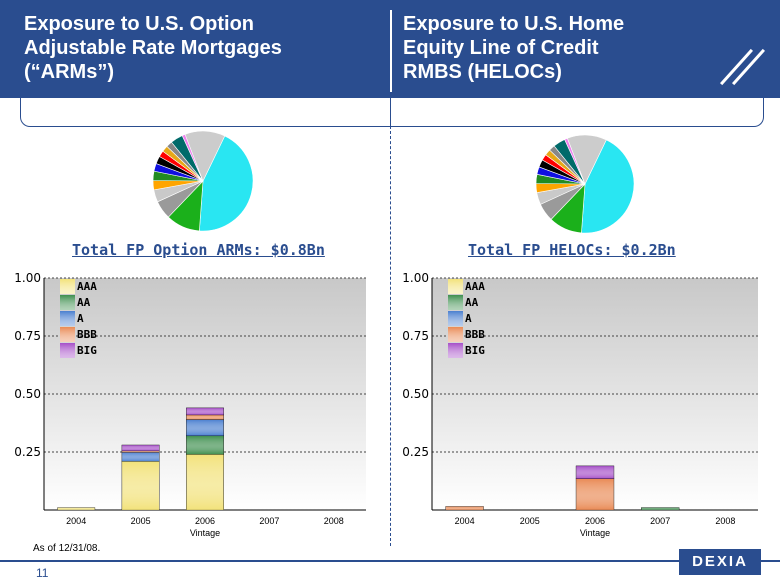 The image size is (780, 585). Describe the element at coordinates (205, 445) in the screenshot. I see `bar-shine-2006-AA` at that location.